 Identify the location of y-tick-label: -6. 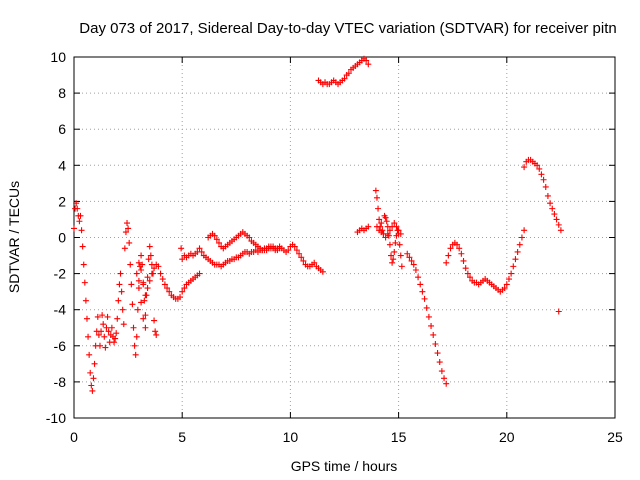
(60, 346).